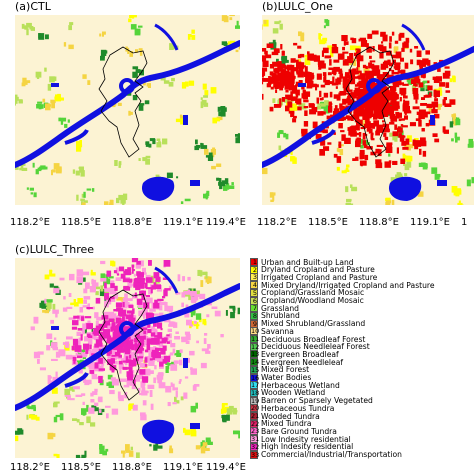 This screenshot has height=474, width=474. What do you see at coordinates (255, 300) in the screenshot?
I see `legend-number: 6` at bounding box center [255, 300].